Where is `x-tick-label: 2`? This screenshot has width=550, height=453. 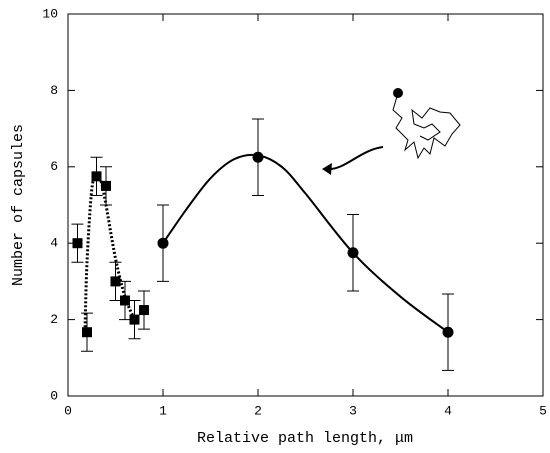 x-tick-label: 2 is located at coordinates (258, 410).